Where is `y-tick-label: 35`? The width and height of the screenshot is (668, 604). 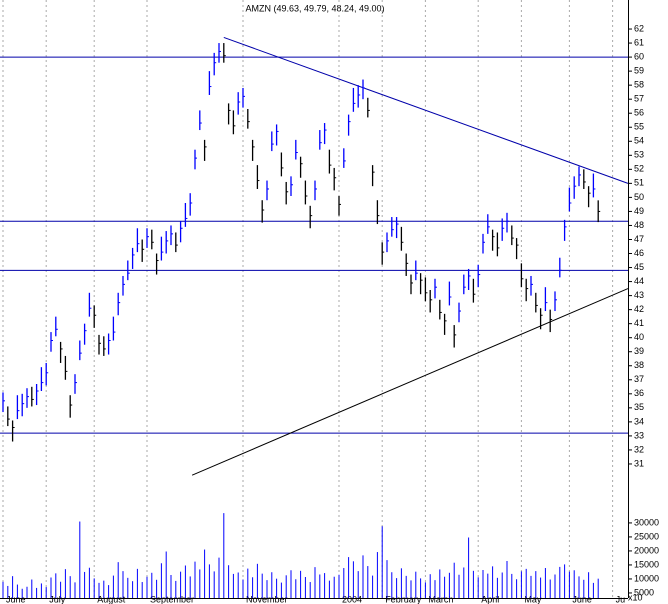 y-tick-label: 35 is located at coordinates (639, 407).